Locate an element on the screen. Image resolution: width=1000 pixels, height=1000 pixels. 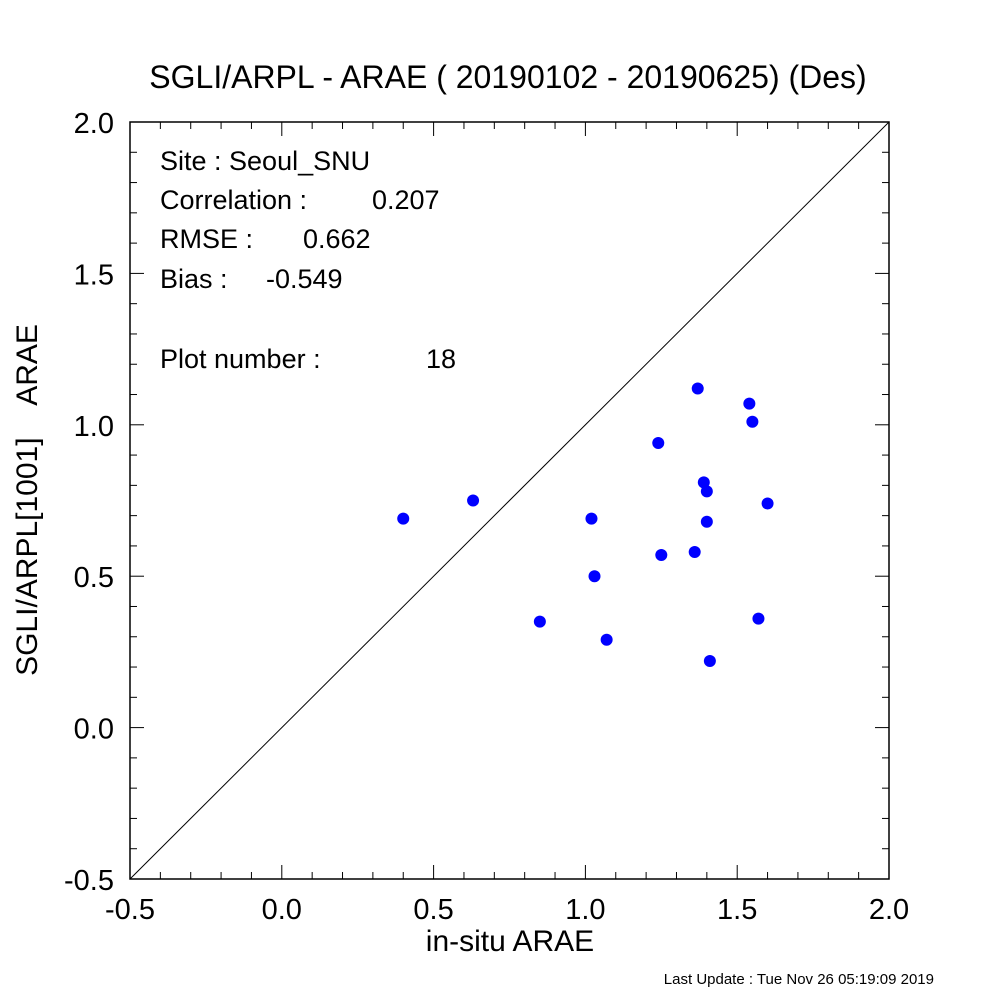
x-tick-label: 0.5 is located at coordinates (433, 910).